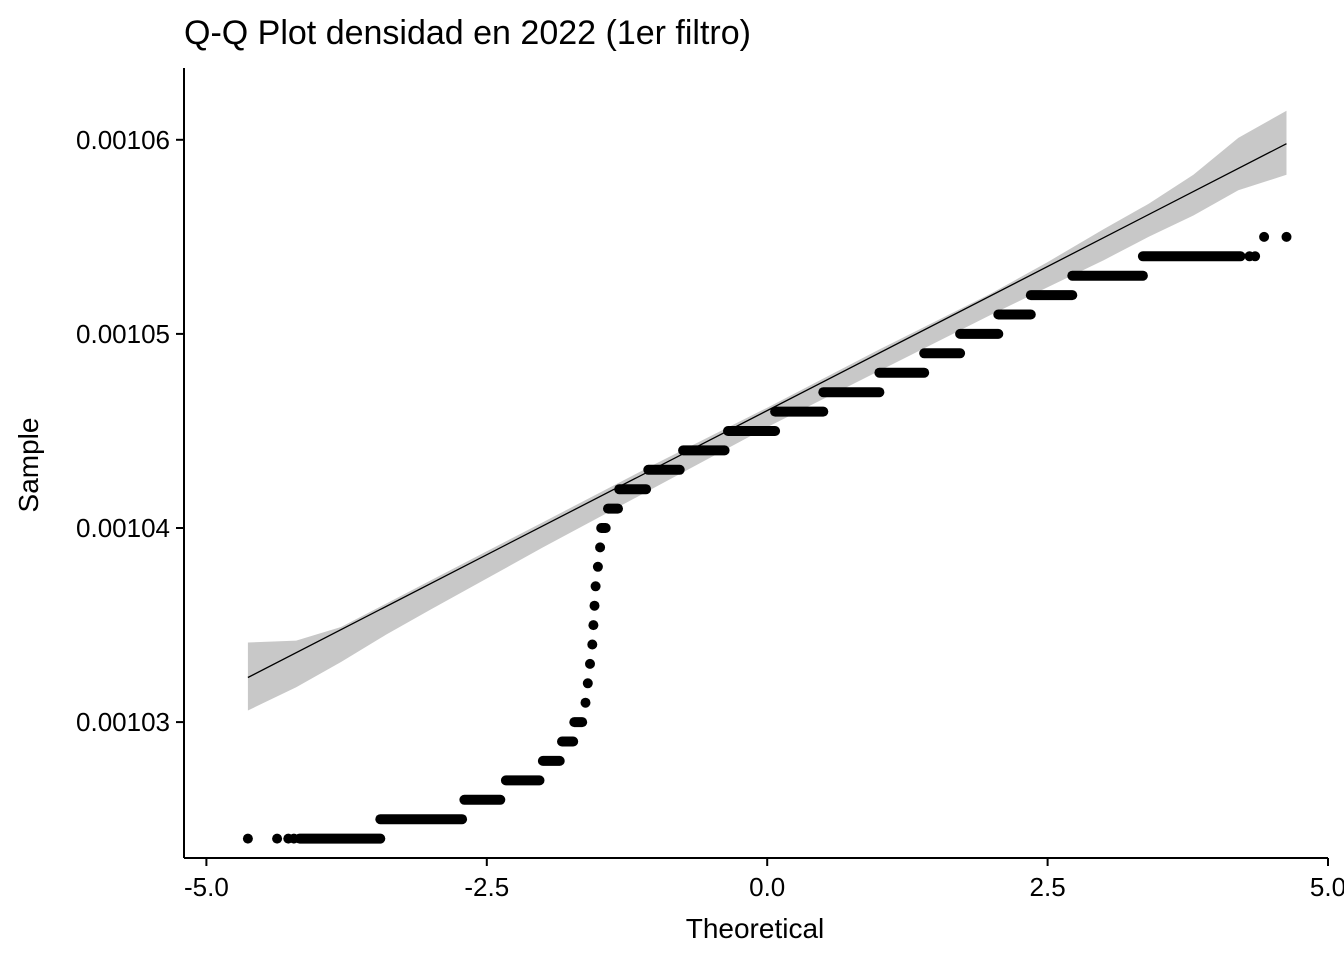 Image resolution: width=1344 pixels, height=960 pixels. What do you see at coordinates (206, 887) in the screenshot?
I see `x-tick-label: -5.0` at bounding box center [206, 887].